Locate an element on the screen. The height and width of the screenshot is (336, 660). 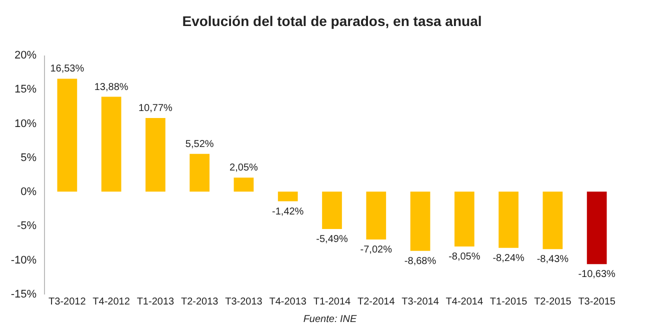
y-tick-label: -15% is located at coordinates (23, 294).